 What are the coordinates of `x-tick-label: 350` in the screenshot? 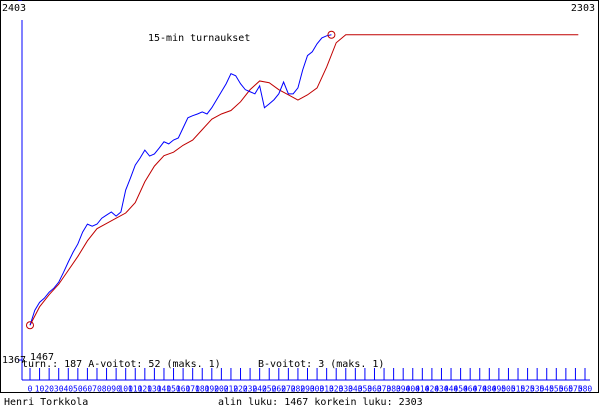 It's located at (365, 389).